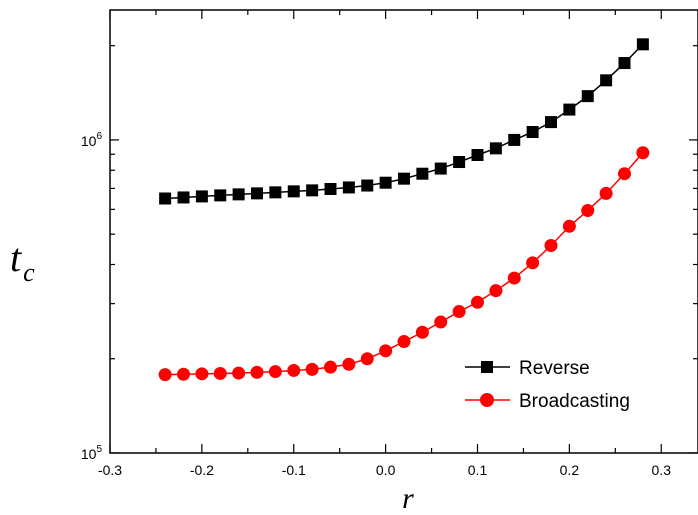  I want to click on x-tick-label: 0.0, so click(386, 470).